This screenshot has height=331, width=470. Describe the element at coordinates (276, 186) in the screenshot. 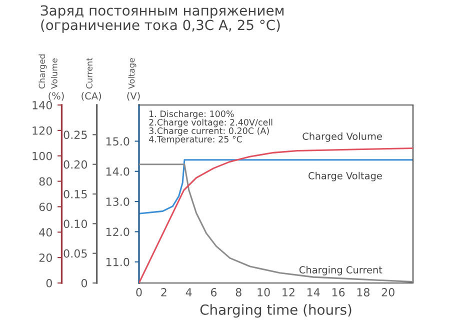

I see `line-series` at that location.